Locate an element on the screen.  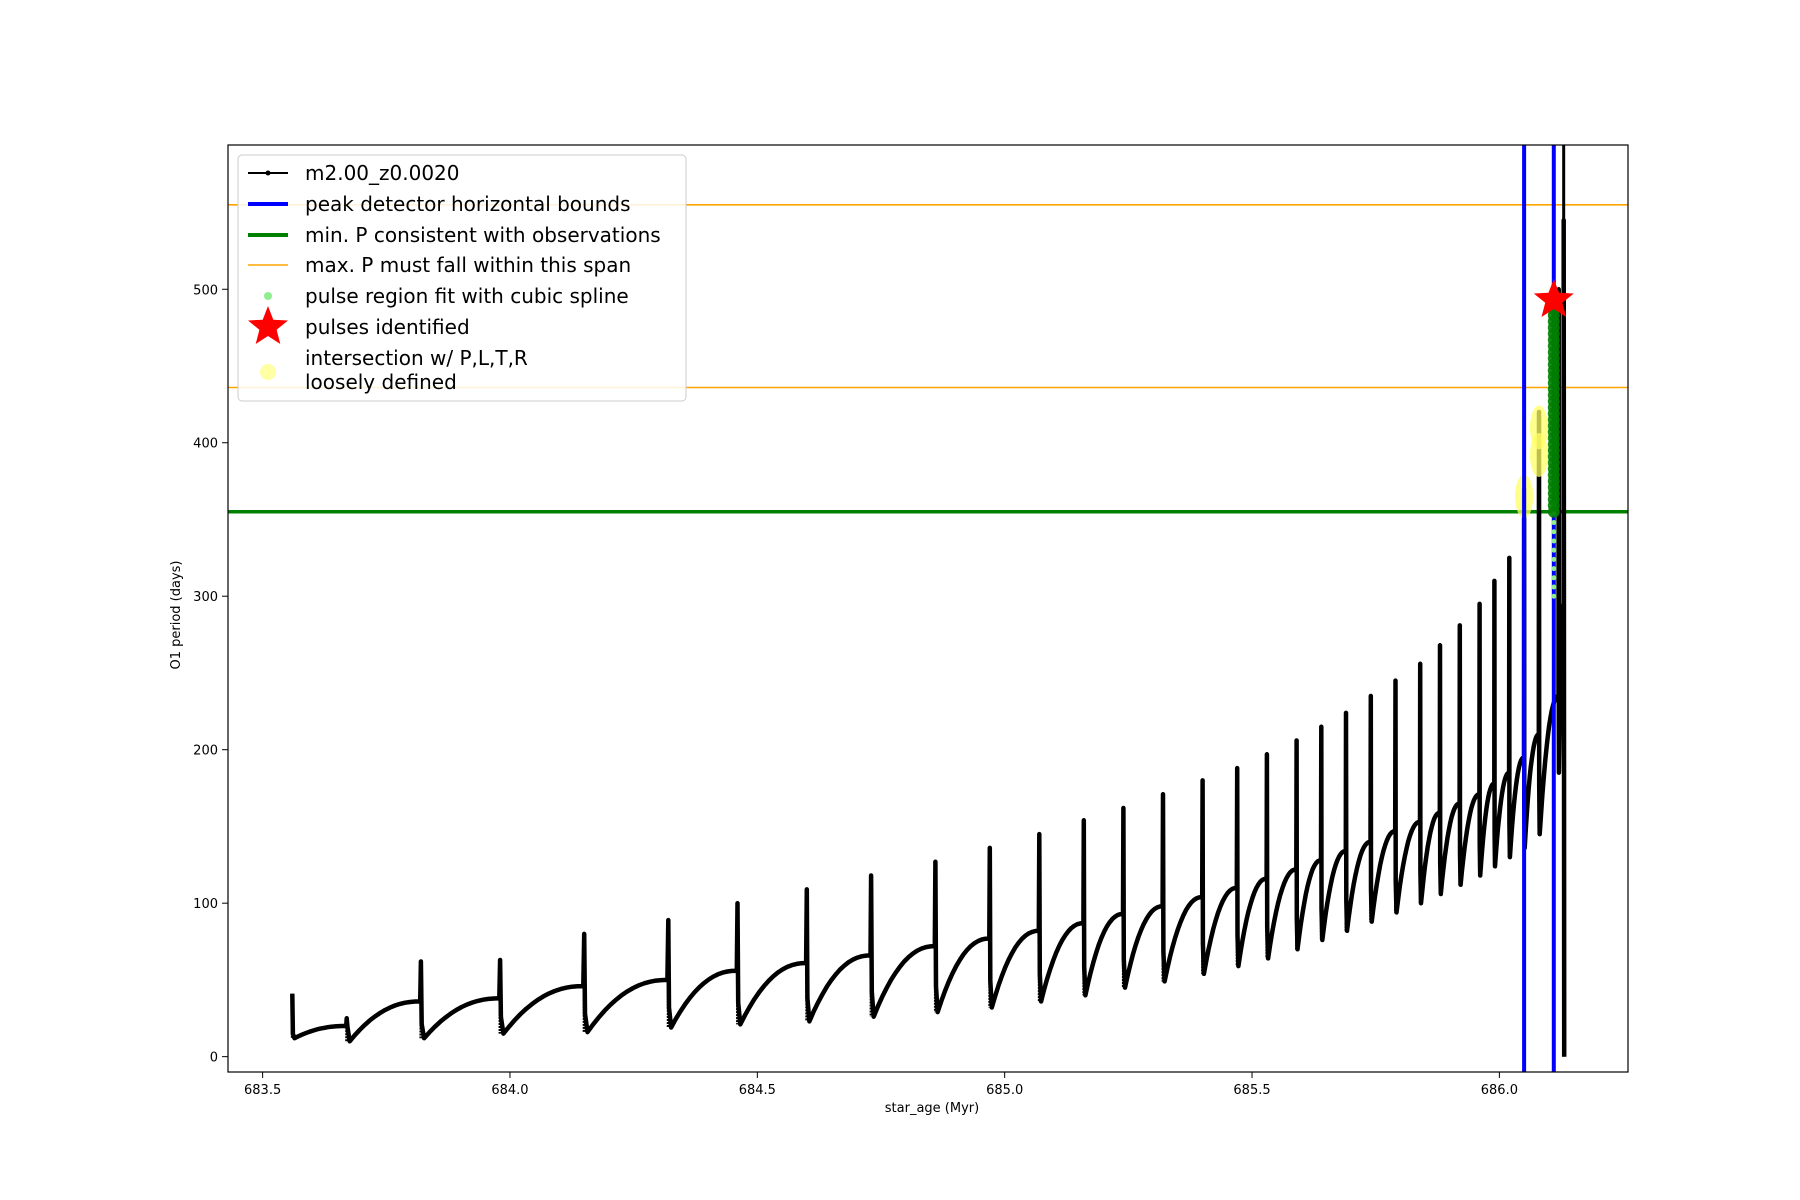
x-tick-label-1: 684.0 is located at coordinates (509, 1090).